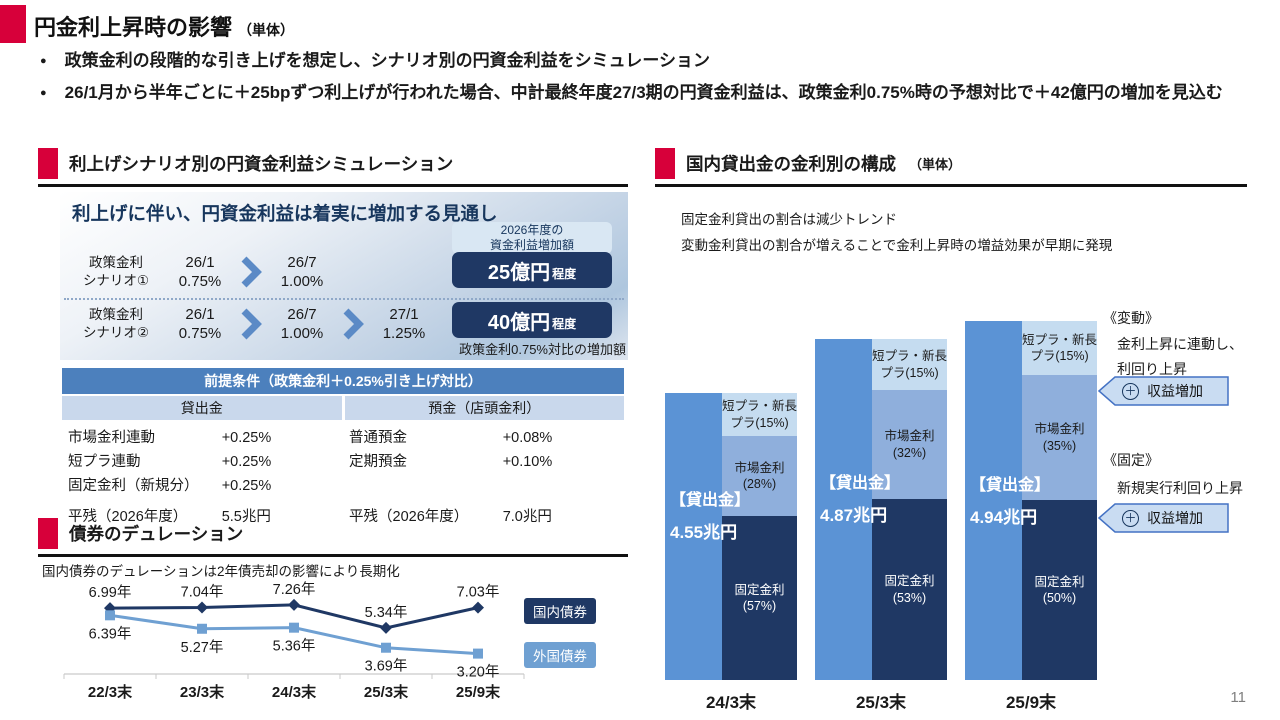 Image resolution: width=1280 pixels, height=720 pixels. I want to click on legend-foreign-bonds: 外国債券, so click(560, 655).